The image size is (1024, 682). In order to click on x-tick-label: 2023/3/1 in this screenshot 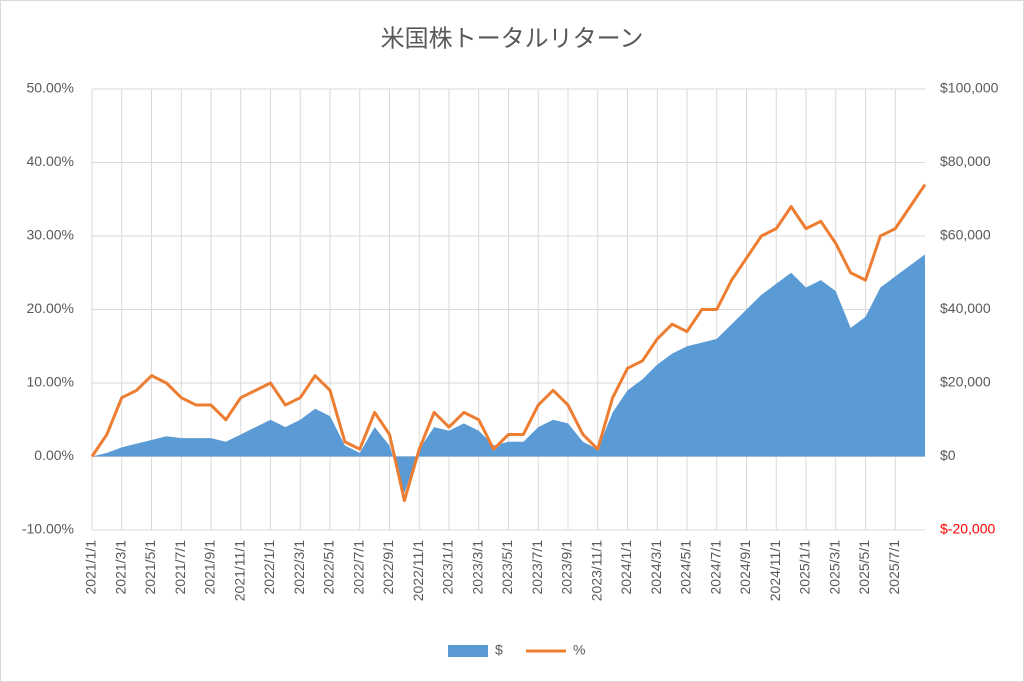, I will do `click(477, 567)`.